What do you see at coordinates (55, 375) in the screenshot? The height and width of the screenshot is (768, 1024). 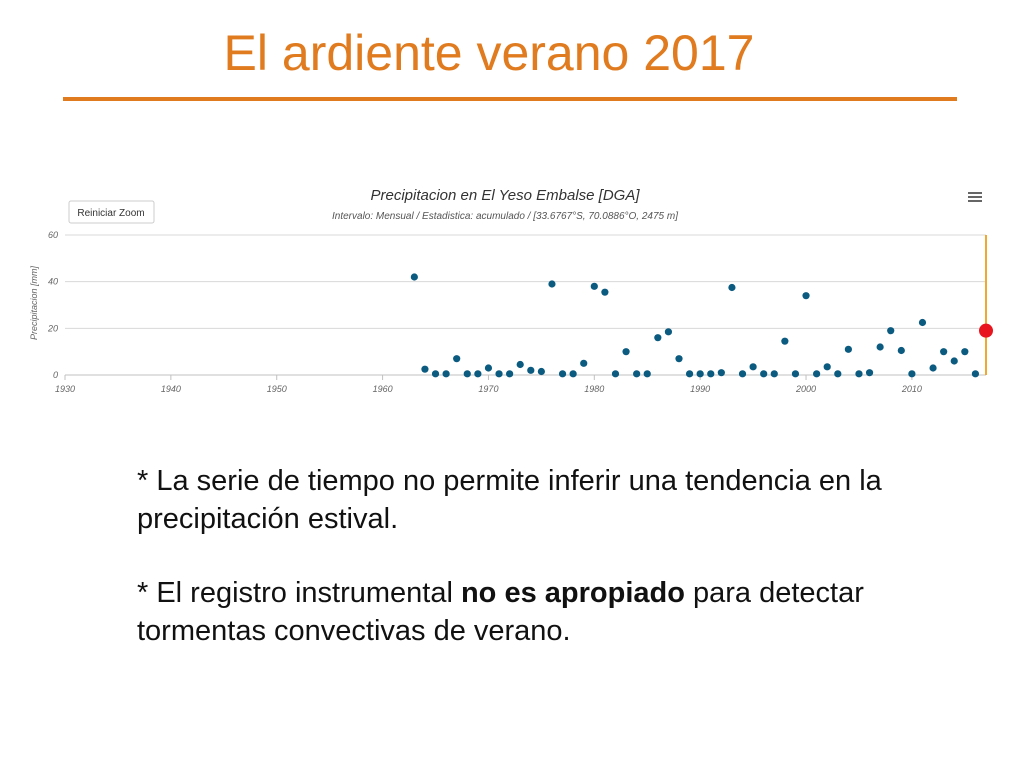 I see `y-tick-label: 0` at bounding box center [55, 375].